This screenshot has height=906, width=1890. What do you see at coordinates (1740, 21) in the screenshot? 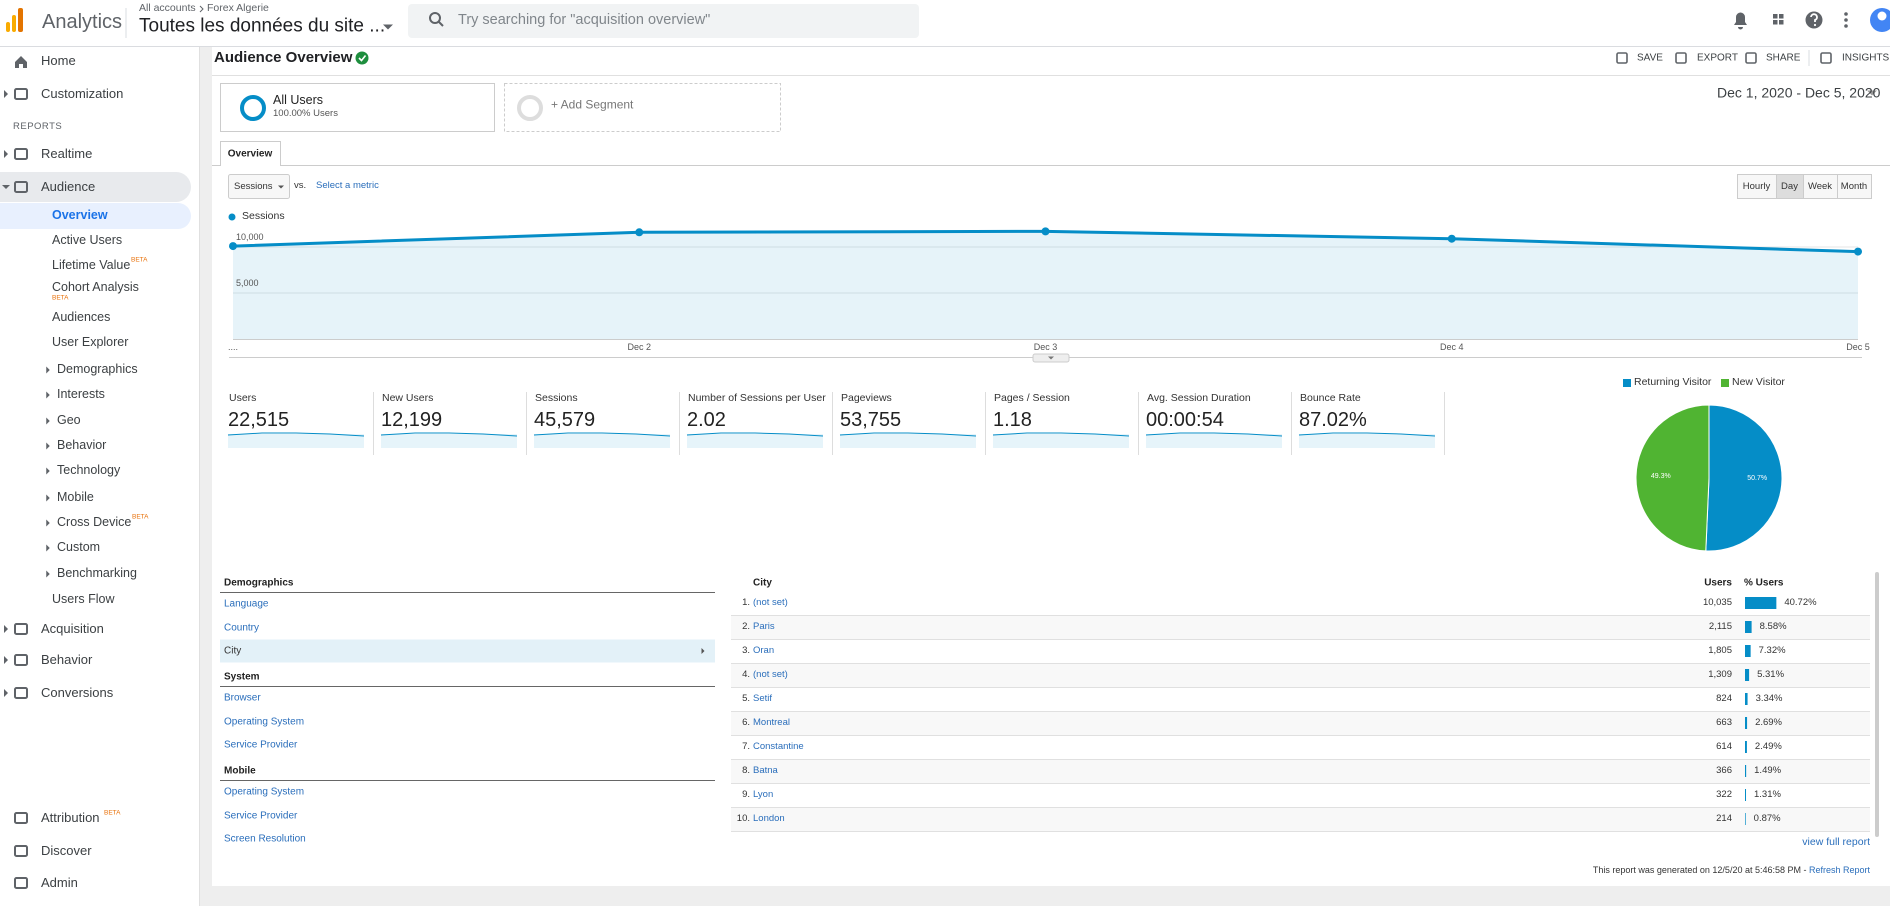
I see `notifications-icon` at bounding box center [1740, 21].